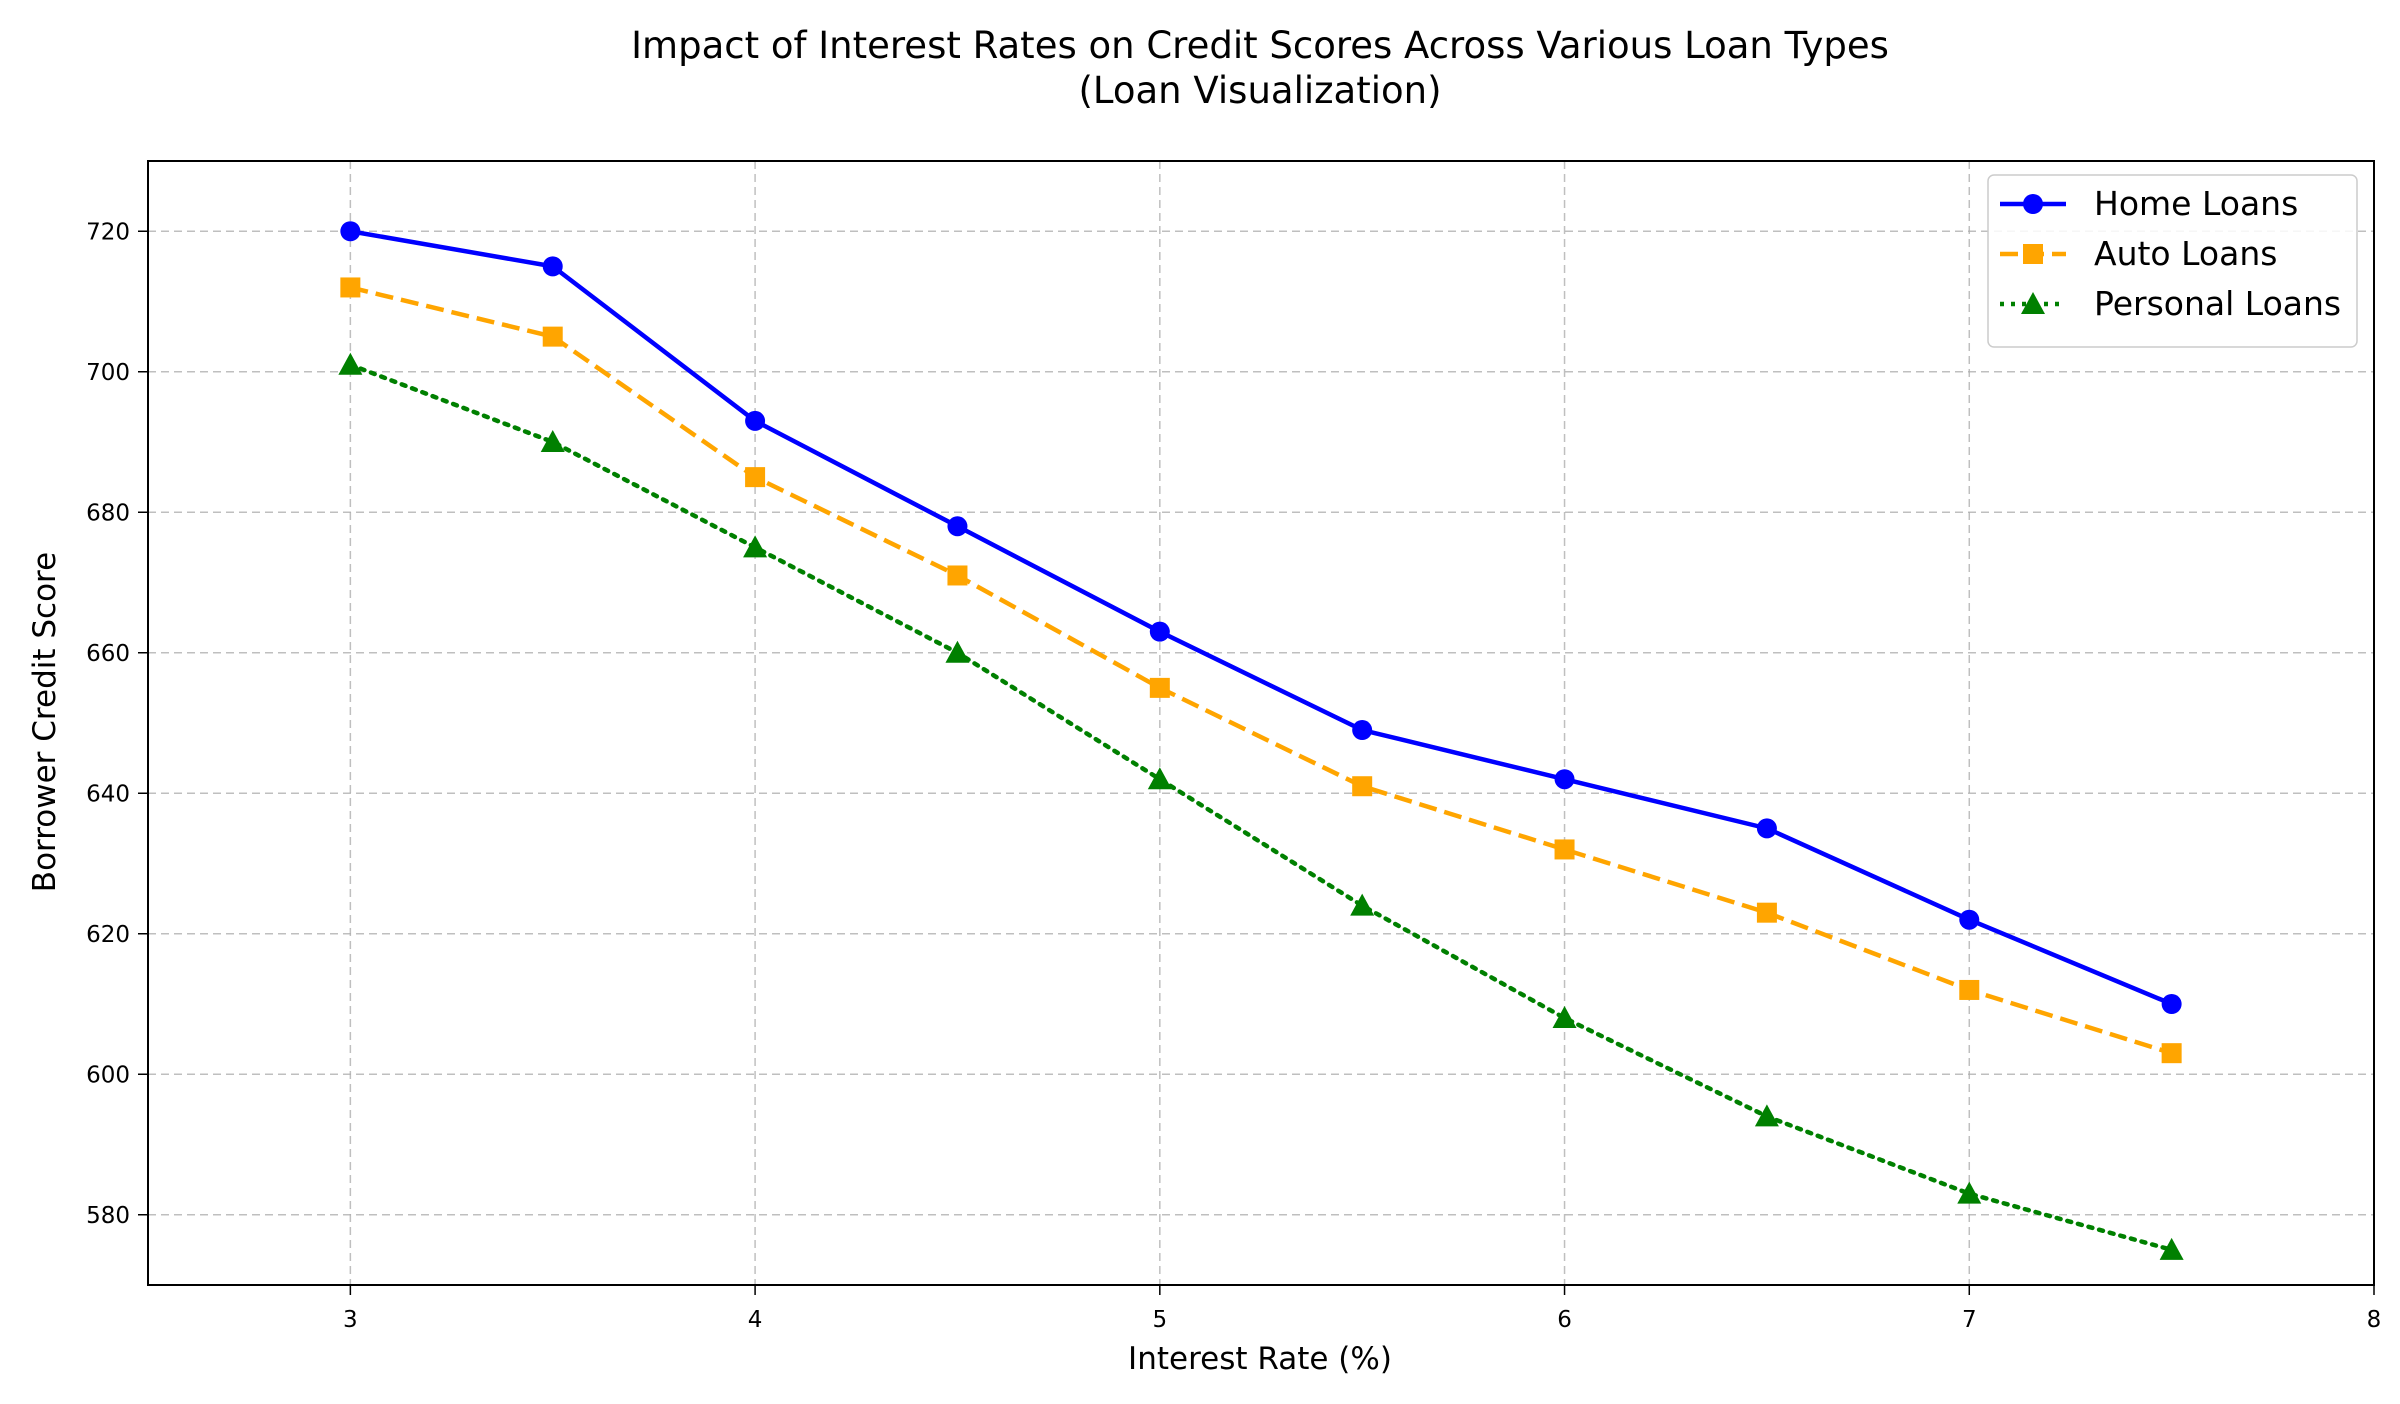  I want to click on x-tick-label: 7, so click(1969, 1320).